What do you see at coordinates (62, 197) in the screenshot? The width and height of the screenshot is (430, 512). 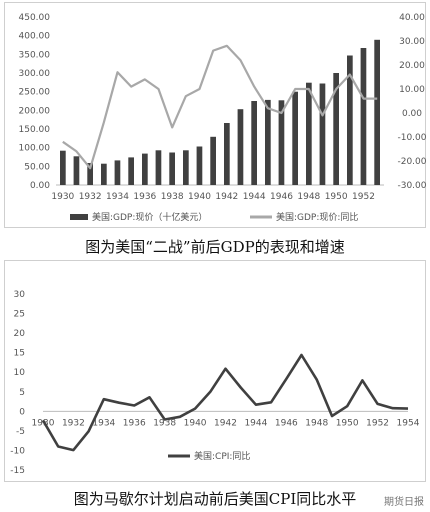 I see `gdp-x-tick-label: 1930` at bounding box center [62, 197].